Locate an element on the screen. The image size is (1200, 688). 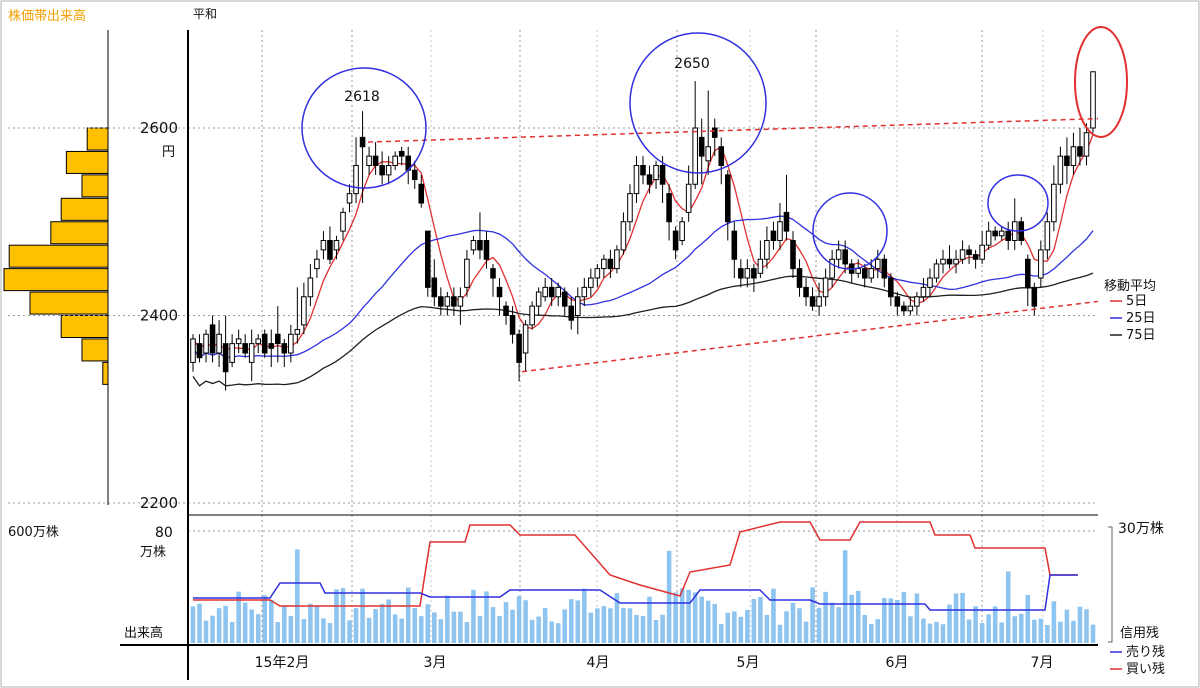
volume-profile-title: 株価帯出来高 is located at coordinates (47, 16).